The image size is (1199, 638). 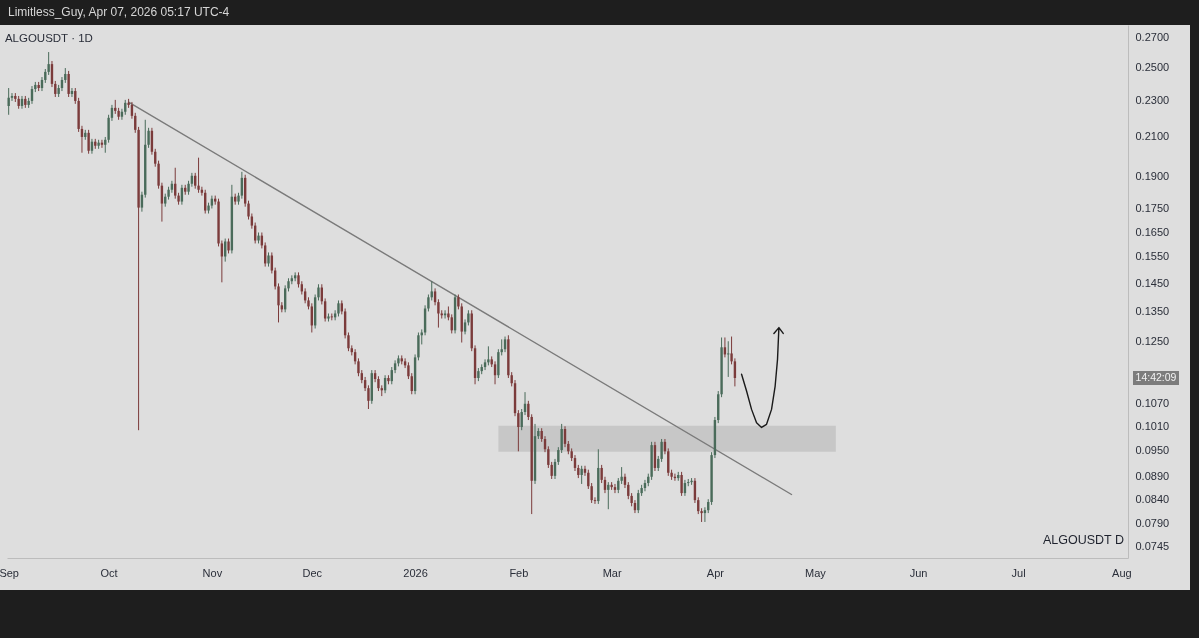 I want to click on y-tick-label: 0.1350, so click(x=1152, y=310).